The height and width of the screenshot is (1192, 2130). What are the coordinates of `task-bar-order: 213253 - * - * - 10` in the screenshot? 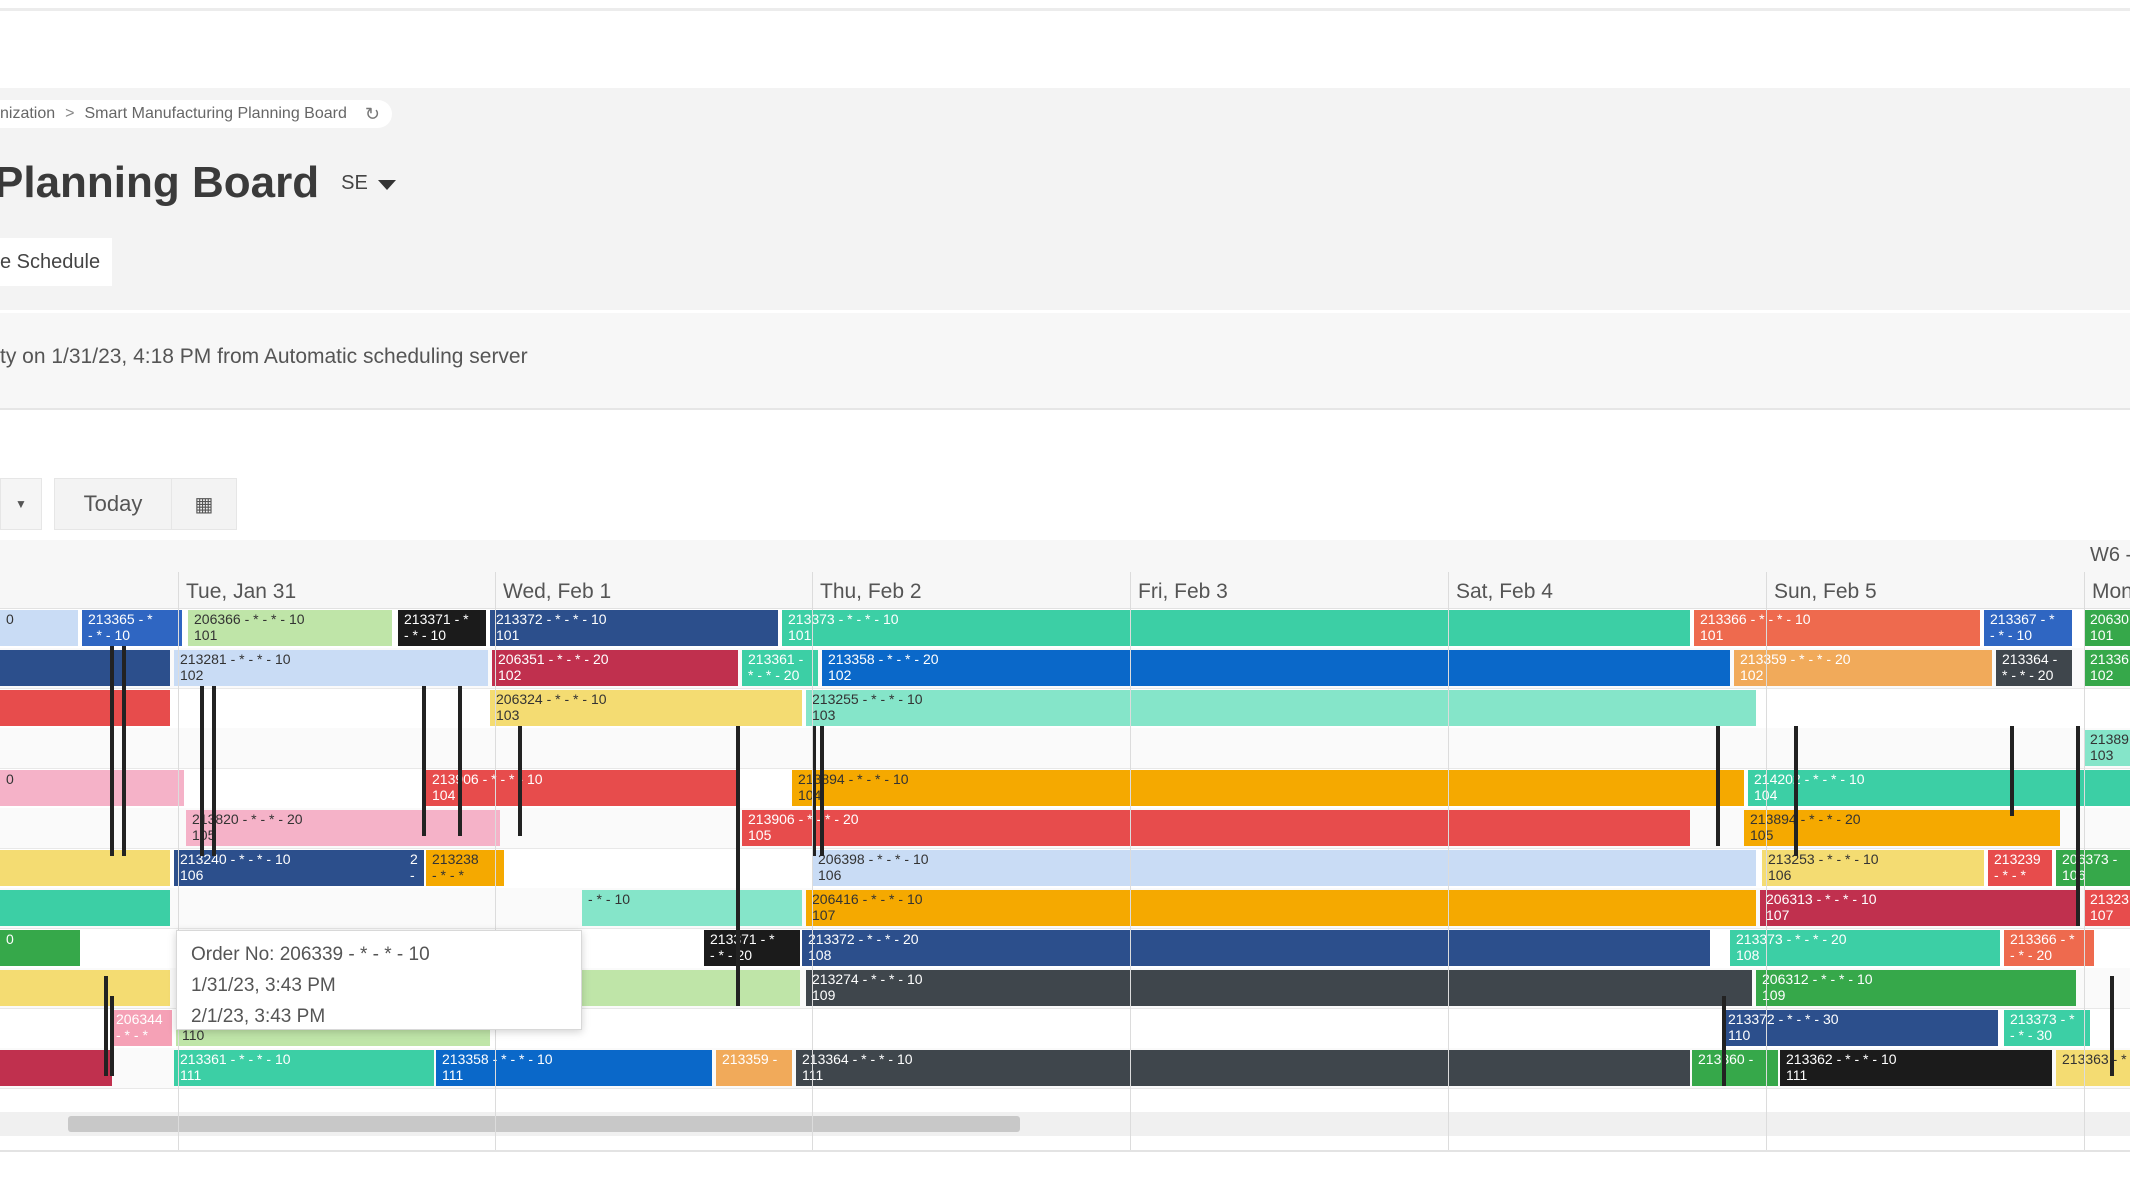 It's located at (1823, 859).